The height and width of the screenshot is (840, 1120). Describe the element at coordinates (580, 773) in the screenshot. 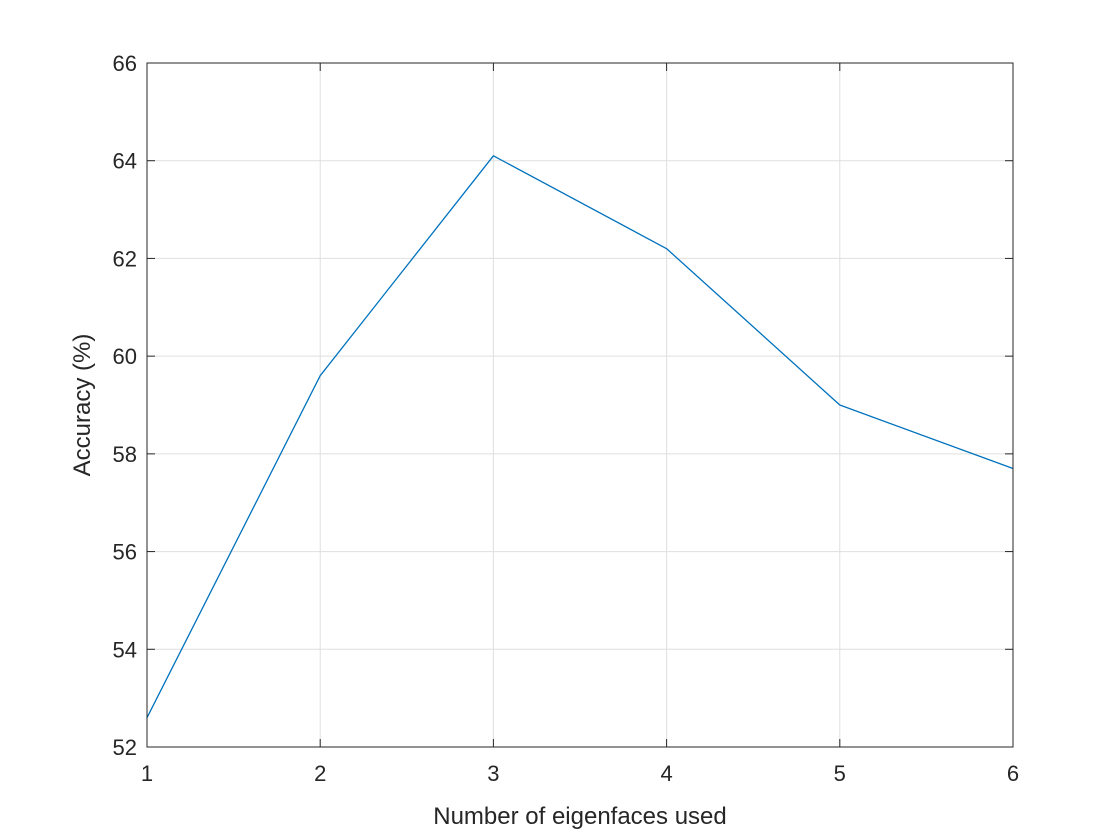

I see `x-tick-labels: 1 2 3 4 5 6` at that location.